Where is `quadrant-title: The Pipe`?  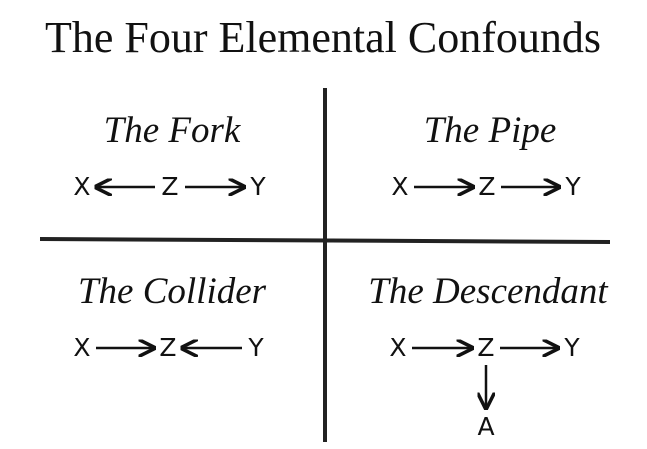 quadrant-title: The Pipe is located at coordinates (490, 130).